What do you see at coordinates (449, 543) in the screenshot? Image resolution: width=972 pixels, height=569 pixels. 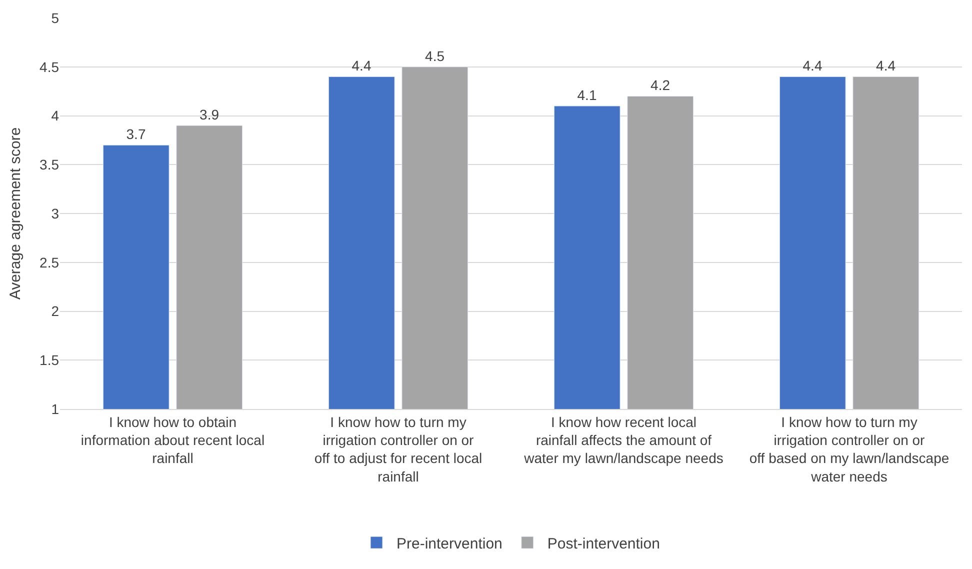 I see `legend-label: Pre-intervention` at bounding box center [449, 543].